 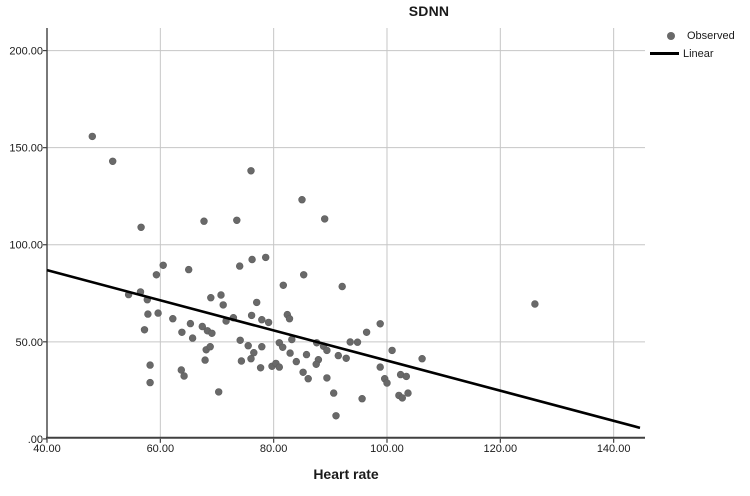 I want to click on y-tick-label: 50.00, so click(x=29, y=343).